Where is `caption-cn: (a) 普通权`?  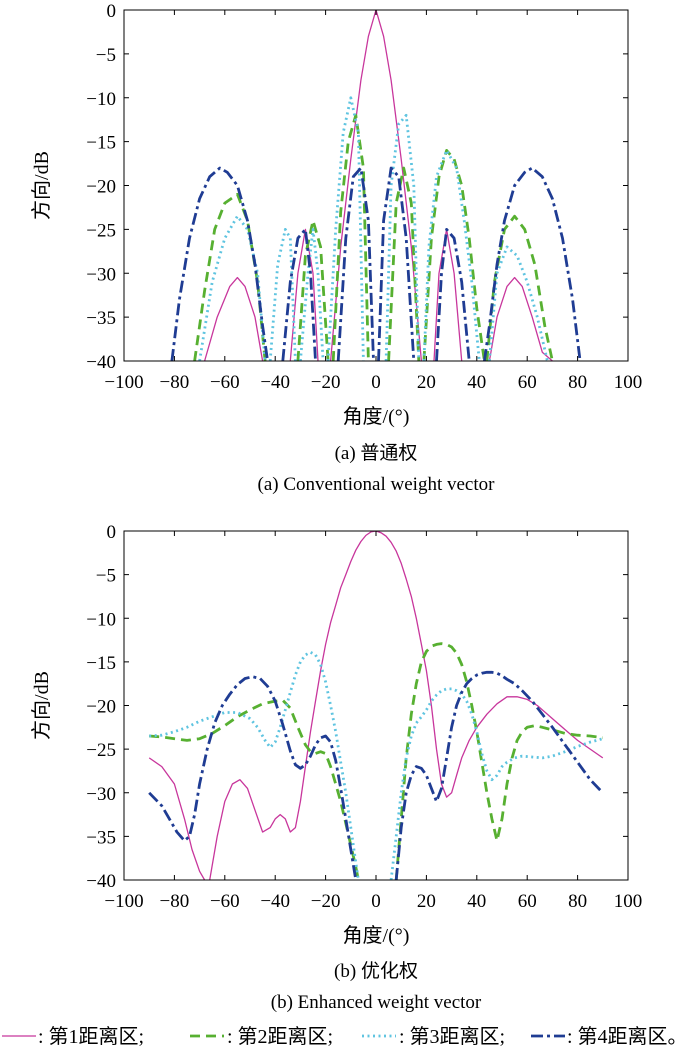 caption-cn: (a) 普通权 is located at coordinates (376, 453).